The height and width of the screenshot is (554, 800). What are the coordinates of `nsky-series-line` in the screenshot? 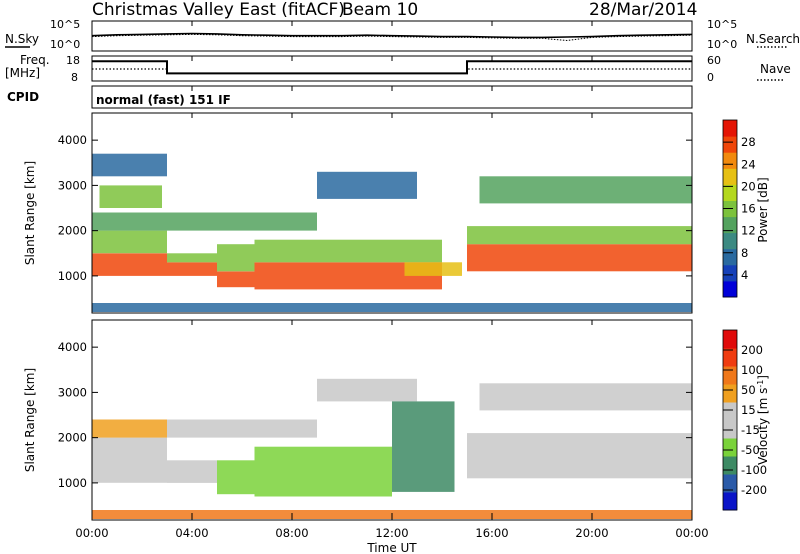 It's located at (392, 35).